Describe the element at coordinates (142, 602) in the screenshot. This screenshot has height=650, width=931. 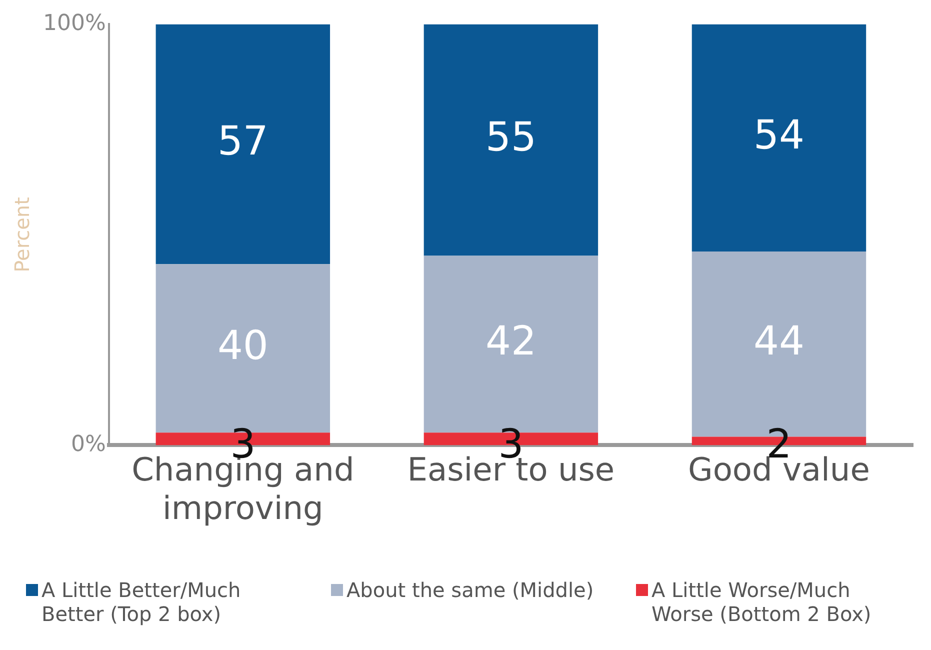
I see `legend-label: A Little Better/Much Better (Top 2 box)` at that location.